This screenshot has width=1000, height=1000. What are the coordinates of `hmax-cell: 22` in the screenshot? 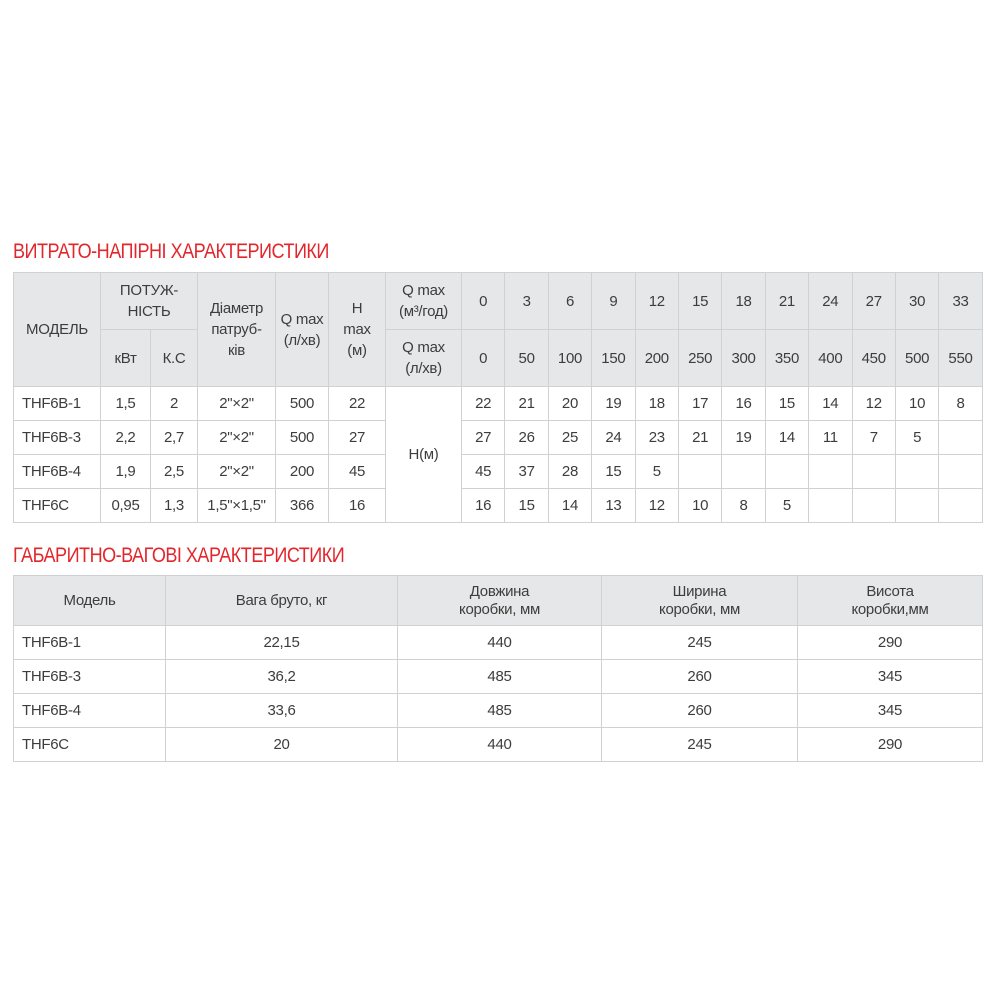 It's located at (357, 403).